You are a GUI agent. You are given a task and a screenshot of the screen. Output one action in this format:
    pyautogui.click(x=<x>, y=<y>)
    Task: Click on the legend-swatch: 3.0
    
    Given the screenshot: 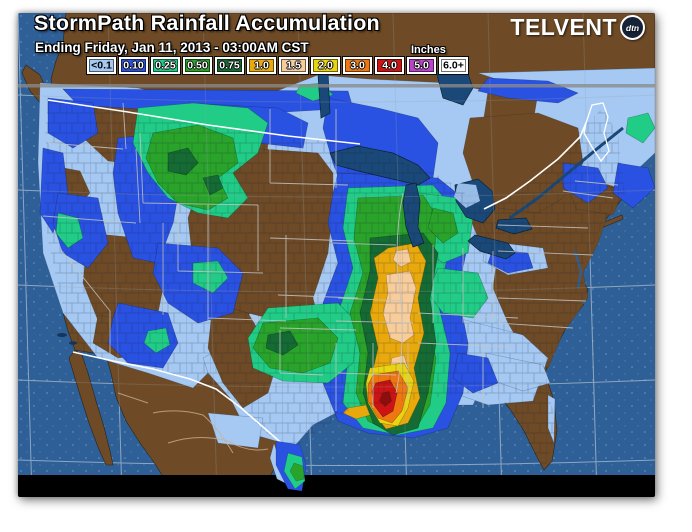 What is the action you would take?
    pyautogui.click(x=357, y=65)
    